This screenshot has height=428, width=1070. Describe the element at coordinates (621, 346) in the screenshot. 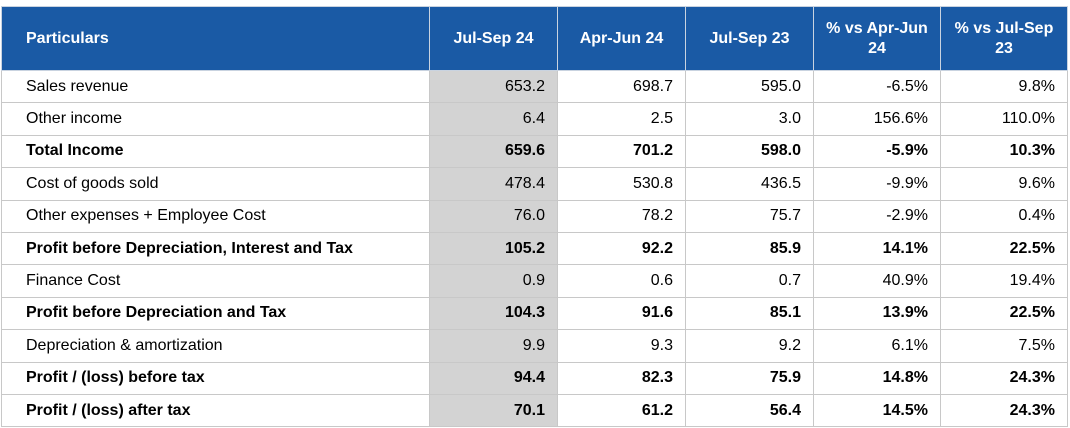

I see `cell-value: 9.3` at that location.